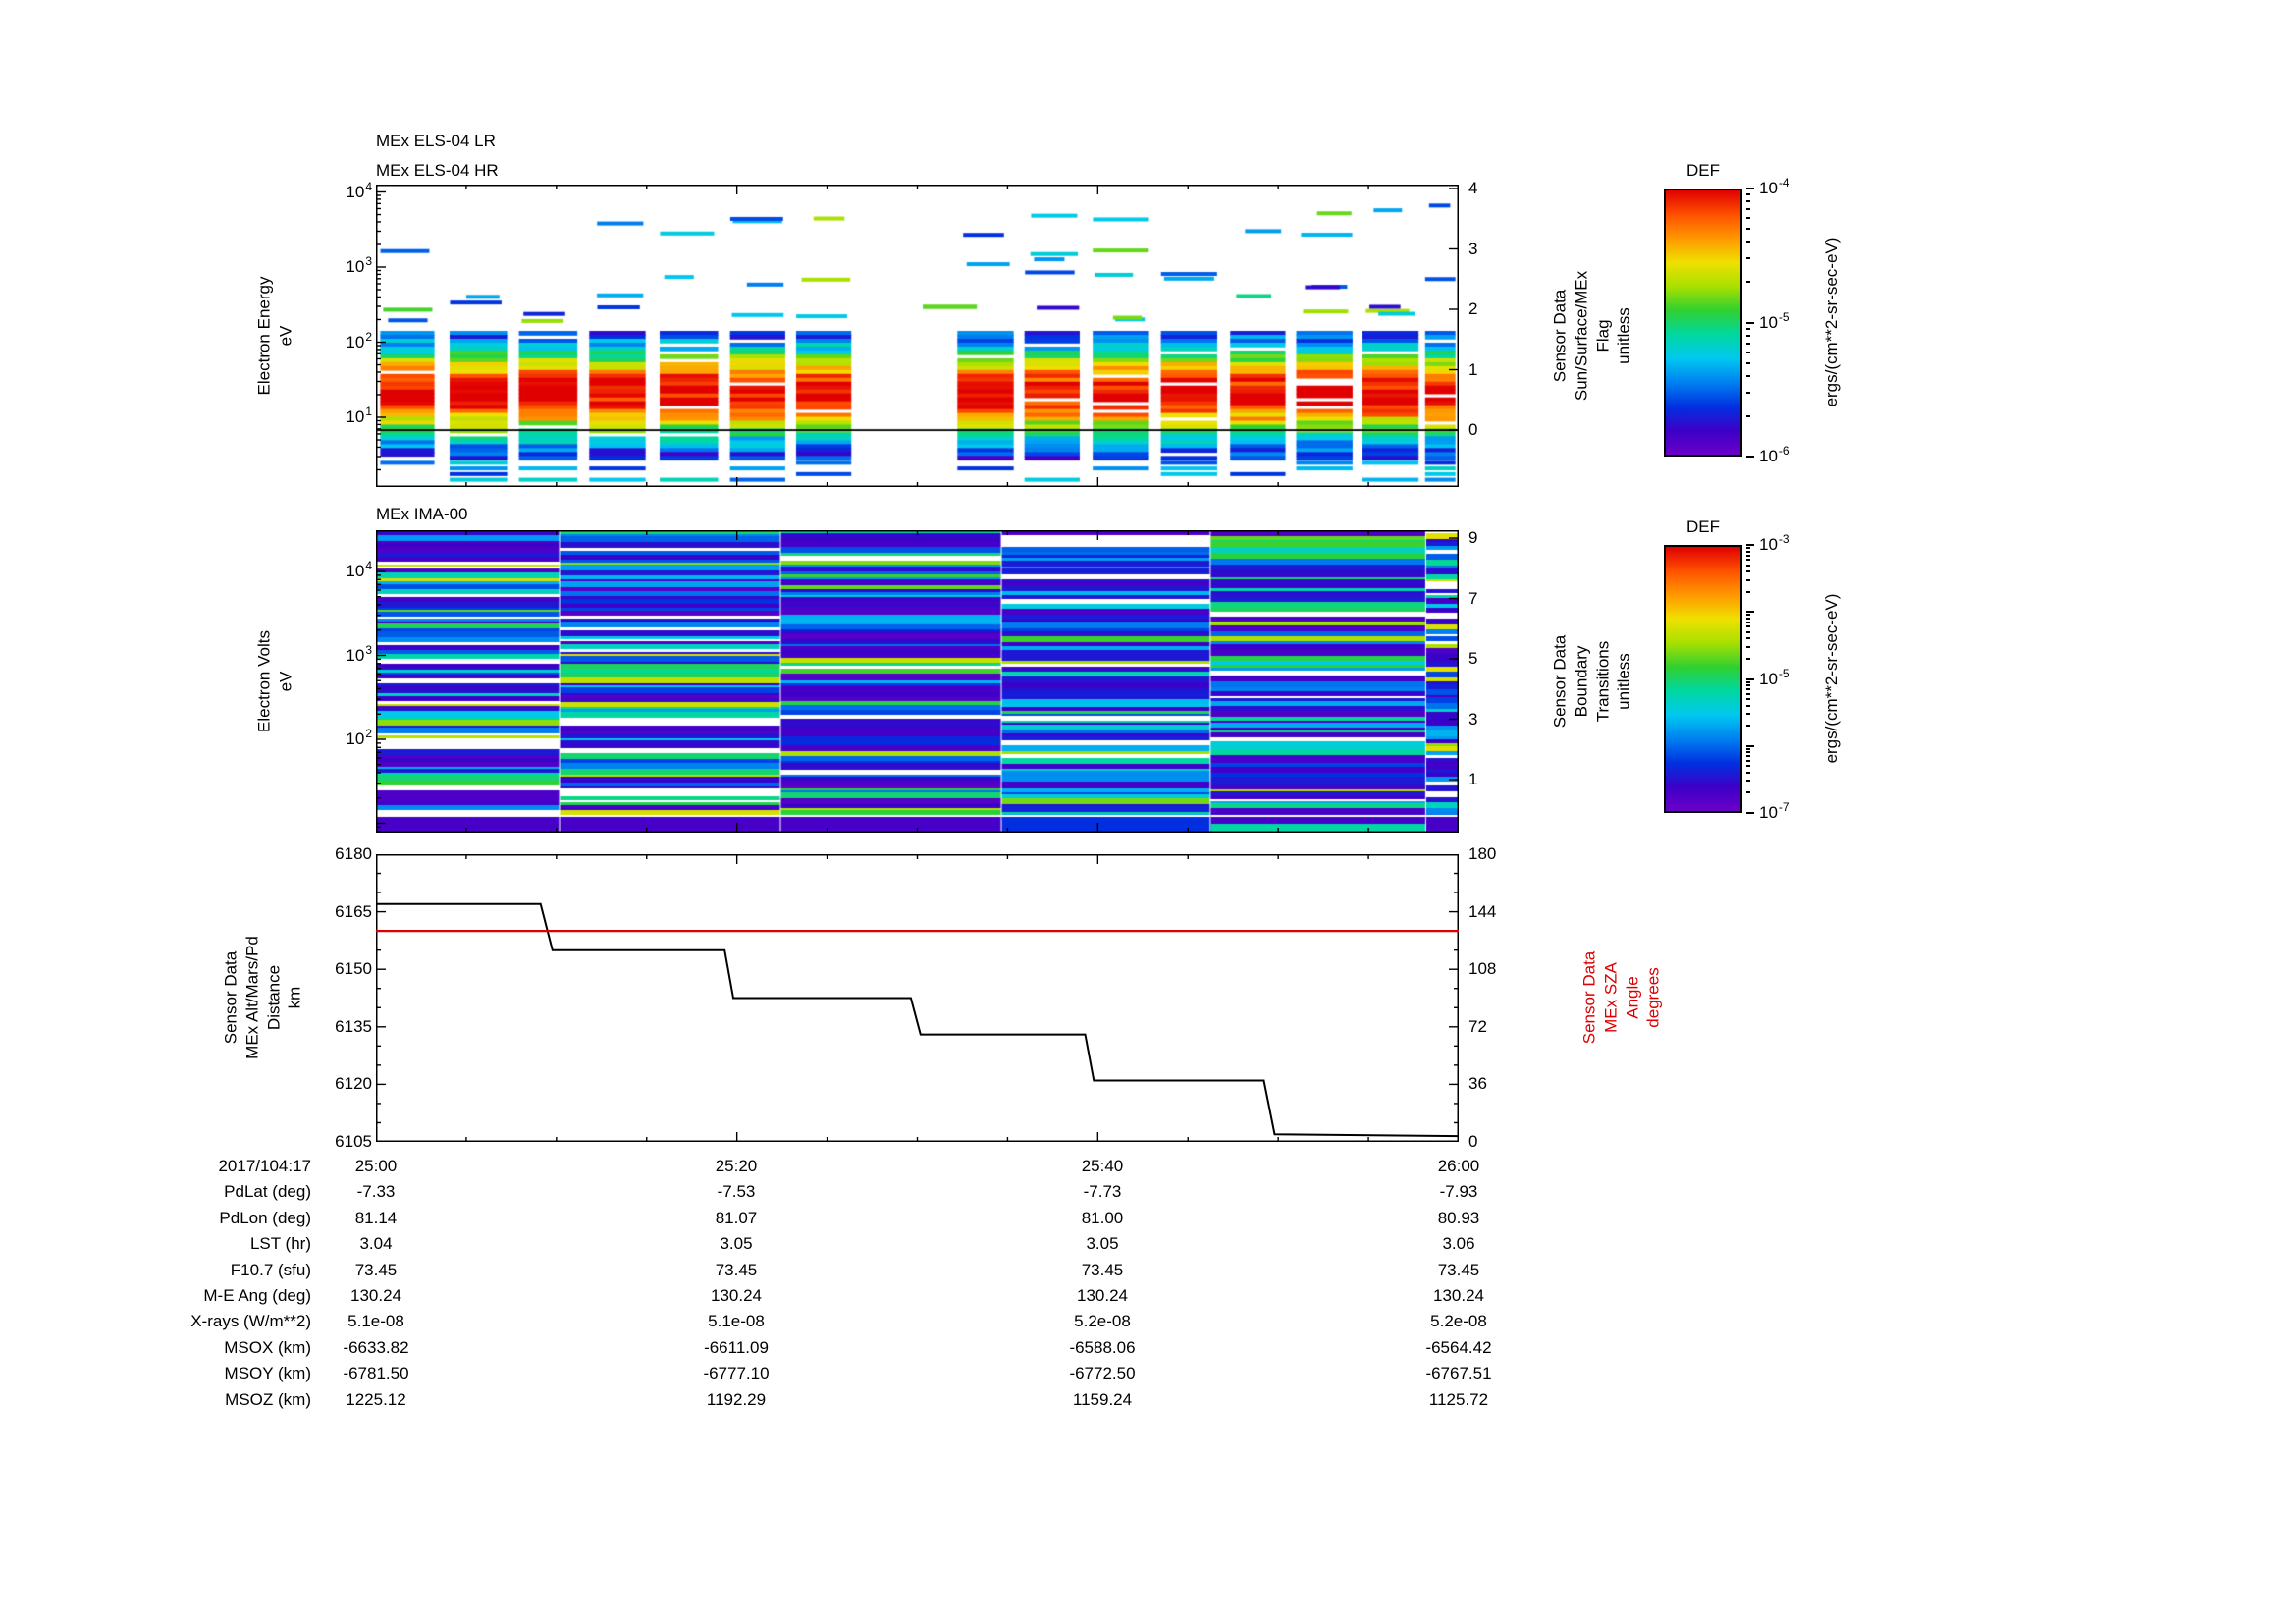  I want to click on table-value: 5.1e-08, so click(375, 1322).